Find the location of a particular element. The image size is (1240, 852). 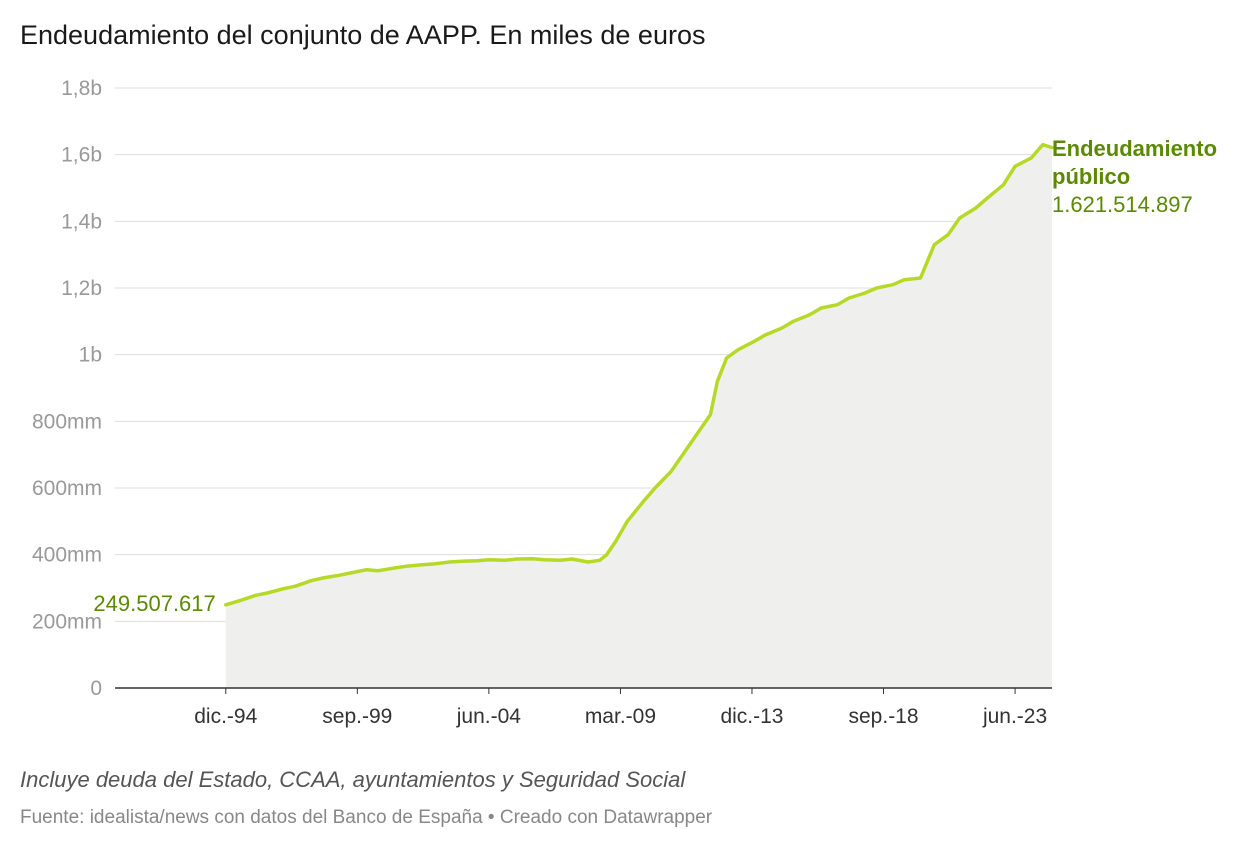

x-tick-label: sep.-18 is located at coordinates (884, 716).